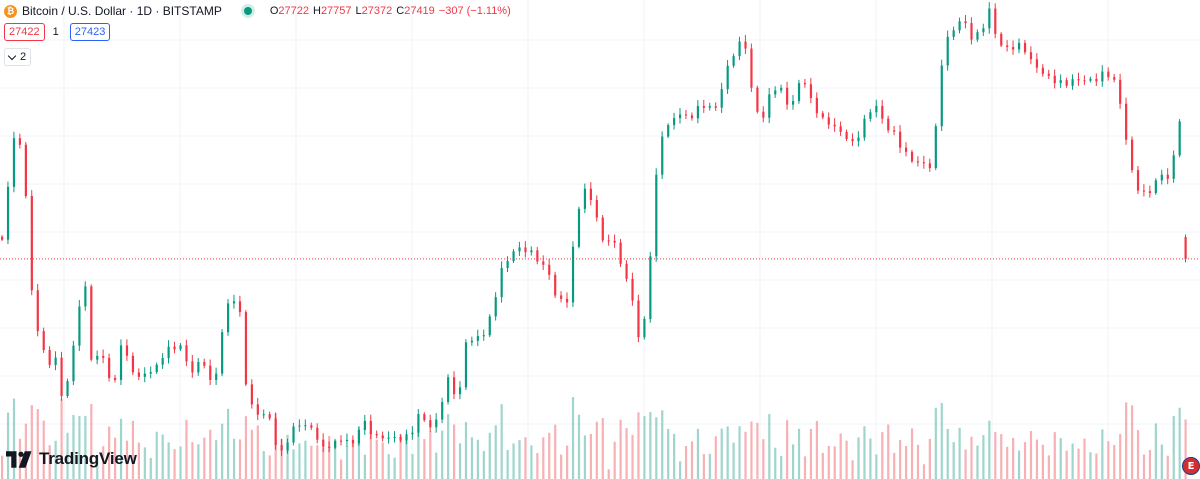 Image resolution: width=1200 pixels, height=479 pixels. I want to click on sell-price-button: 27422, so click(24, 32).